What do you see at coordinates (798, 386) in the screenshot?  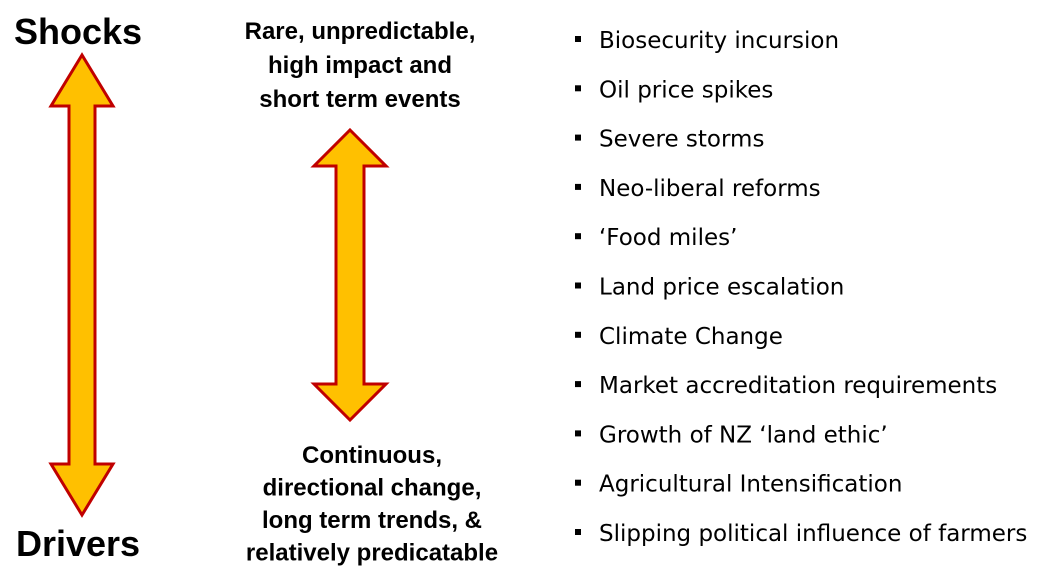 I see `list-item: Market accreditation requirements` at bounding box center [798, 386].